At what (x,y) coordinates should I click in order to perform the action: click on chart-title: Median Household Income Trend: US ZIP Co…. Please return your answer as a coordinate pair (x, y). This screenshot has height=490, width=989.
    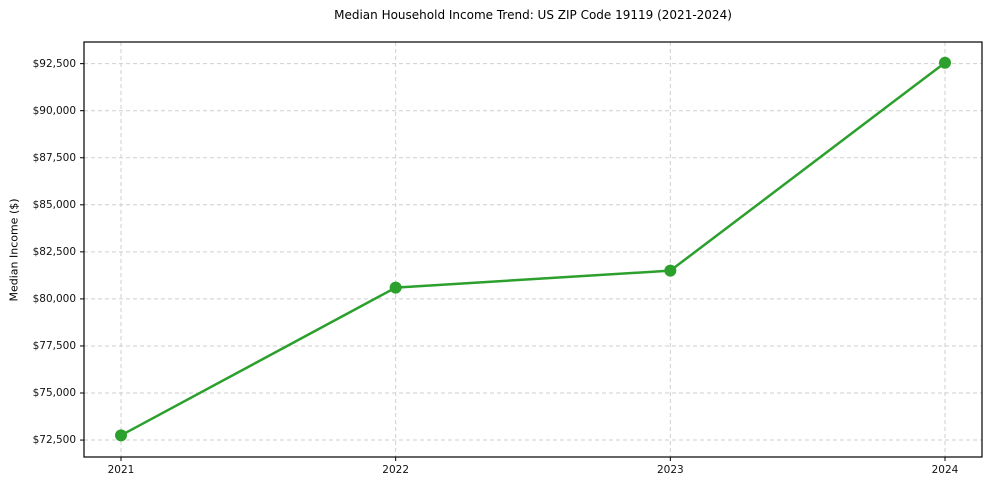
    Looking at the image, I should click on (533, 15).